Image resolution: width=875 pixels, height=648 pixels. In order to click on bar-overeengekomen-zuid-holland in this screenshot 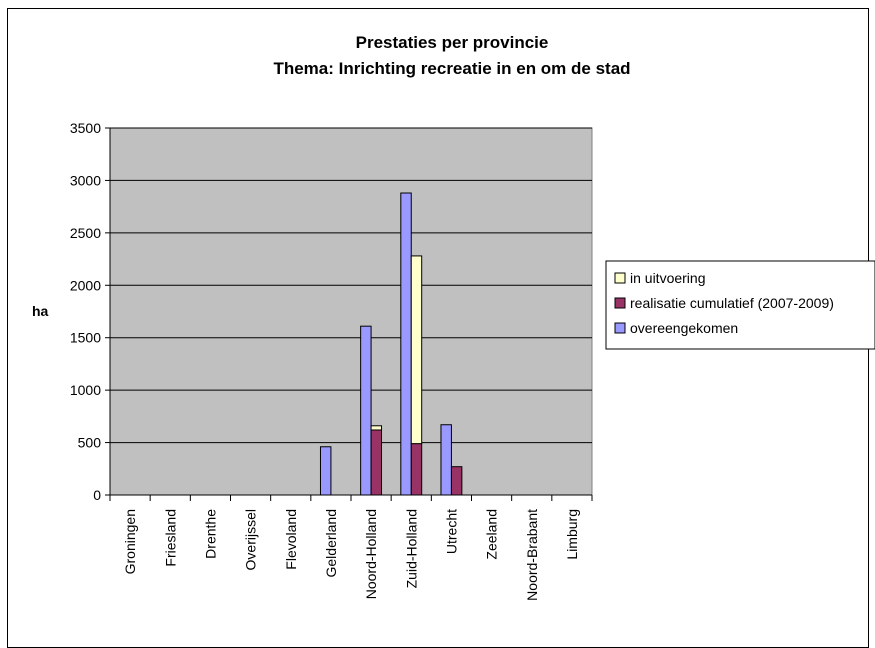, I will do `click(406, 344)`.